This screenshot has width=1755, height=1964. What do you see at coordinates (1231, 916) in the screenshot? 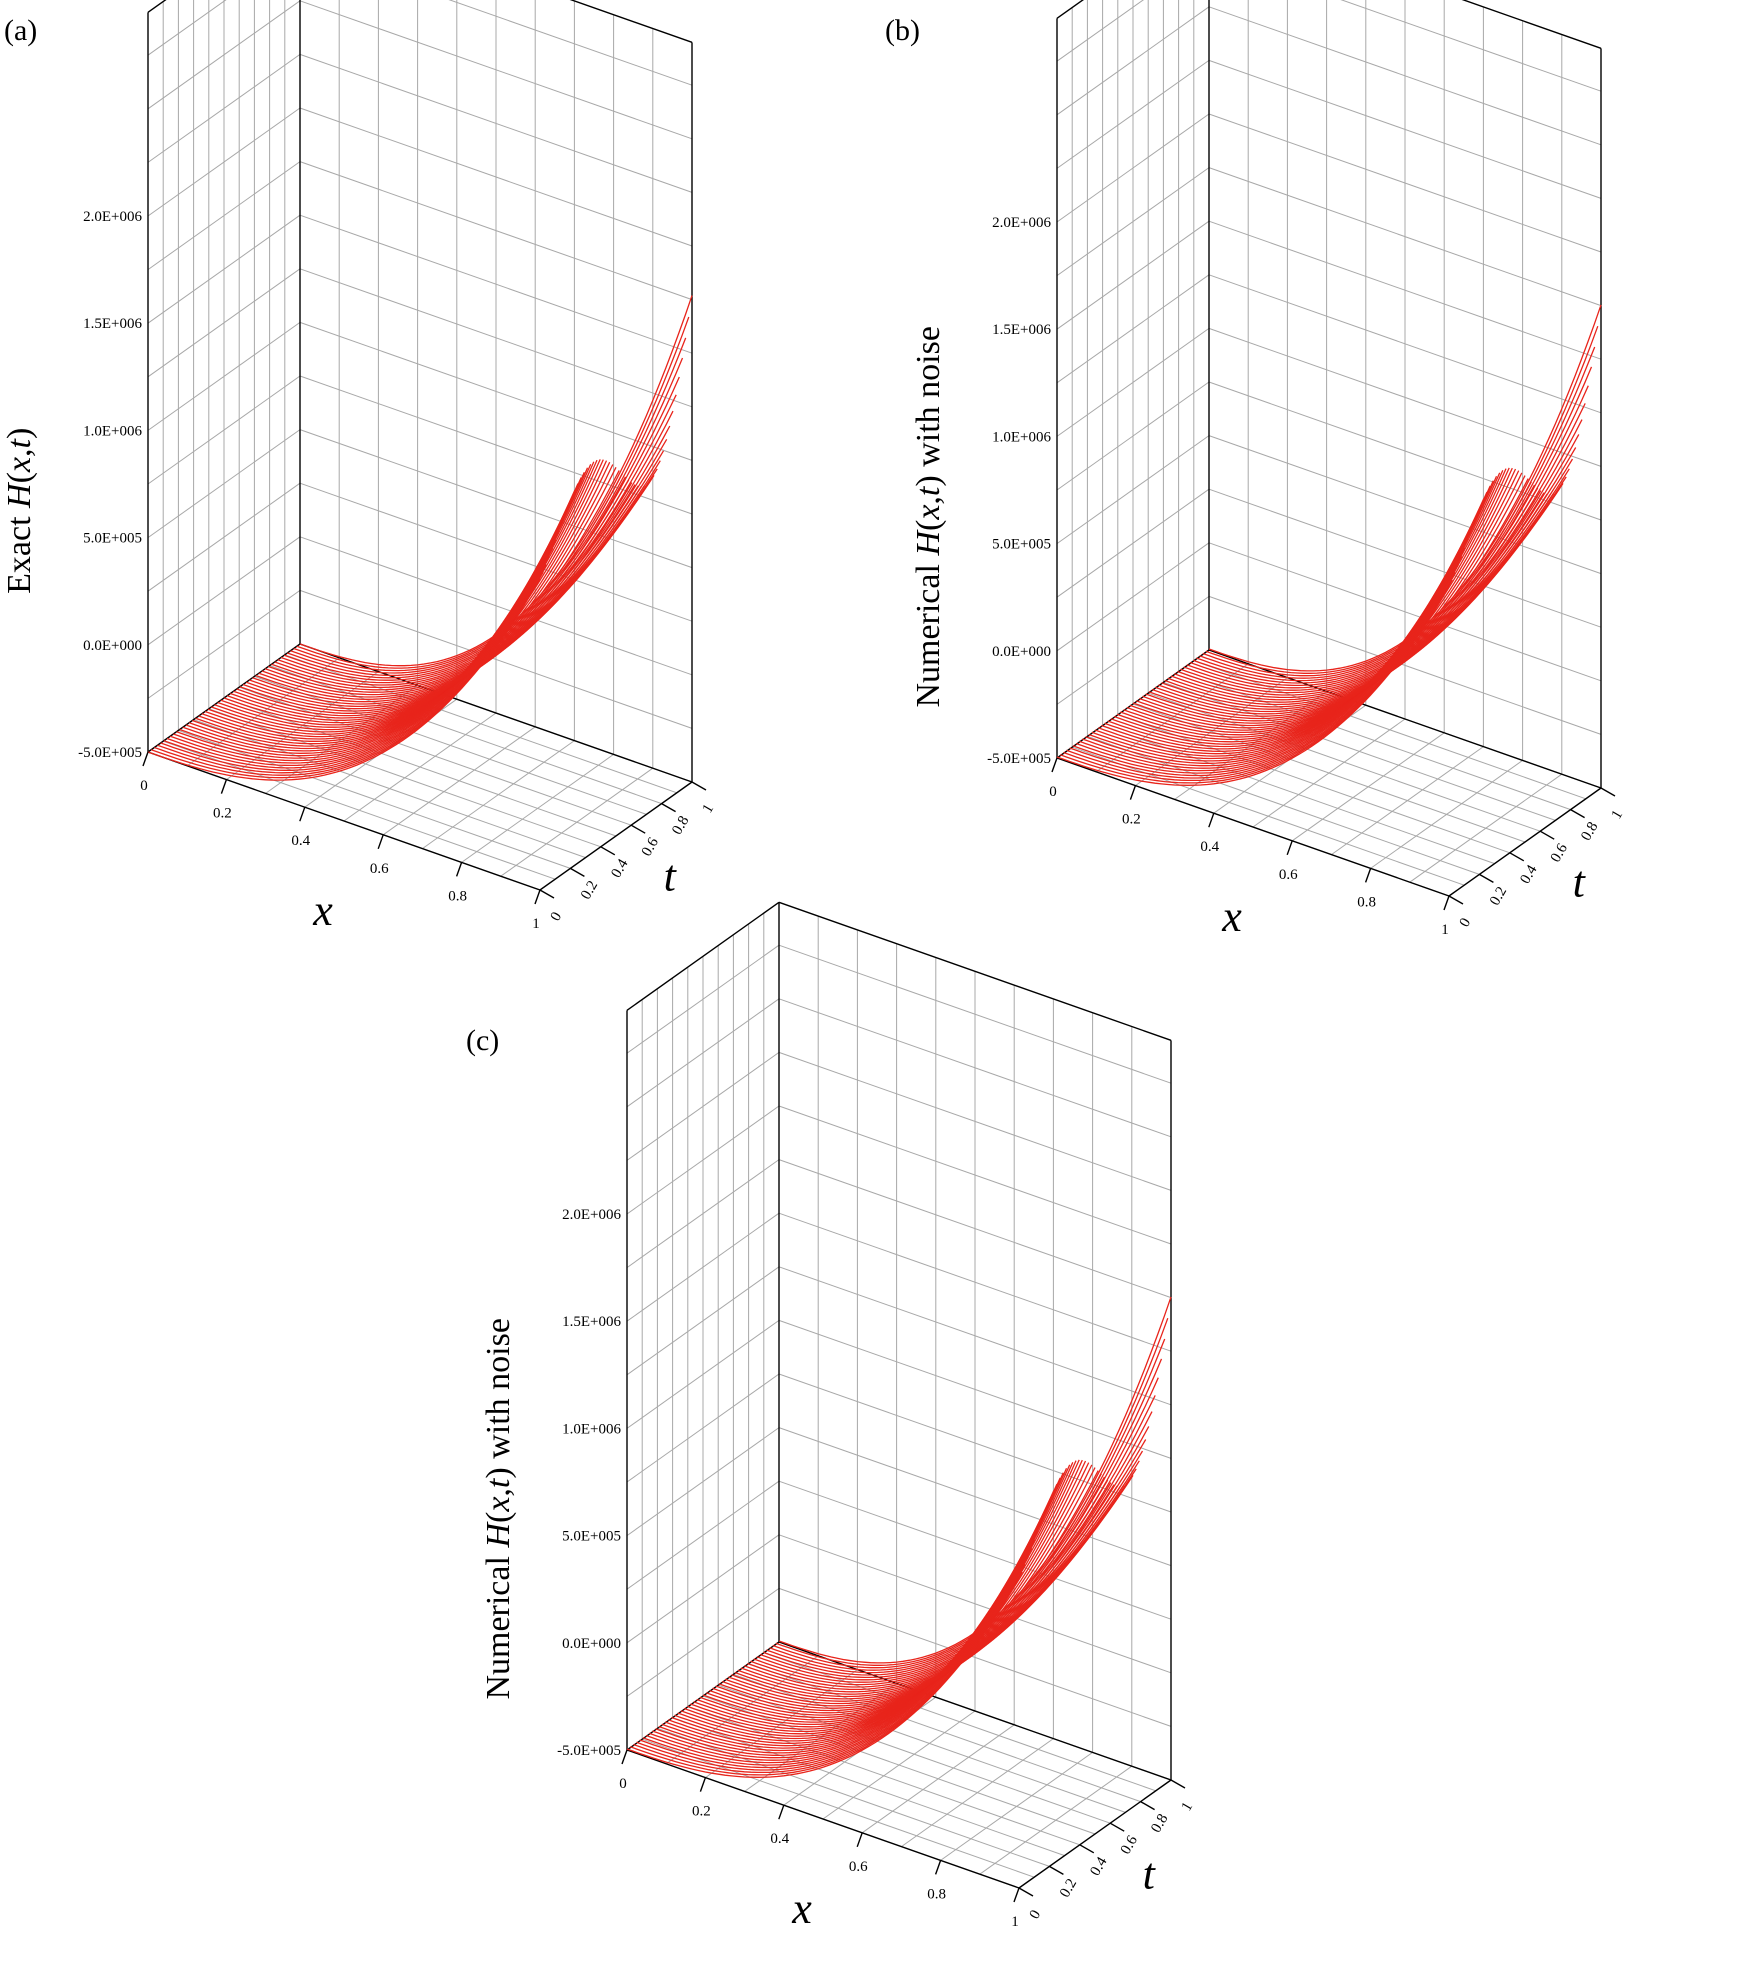
I see `x-axis-label: x` at bounding box center [1231, 916].